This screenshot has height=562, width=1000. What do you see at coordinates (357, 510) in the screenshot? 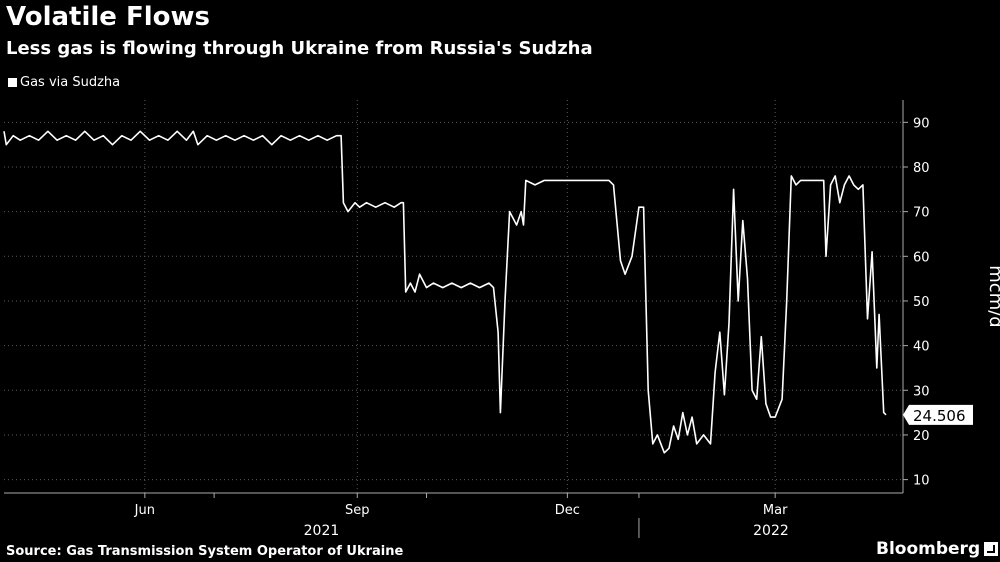
I see `x-tick-label: Sep` at bounding box center [357, 510].